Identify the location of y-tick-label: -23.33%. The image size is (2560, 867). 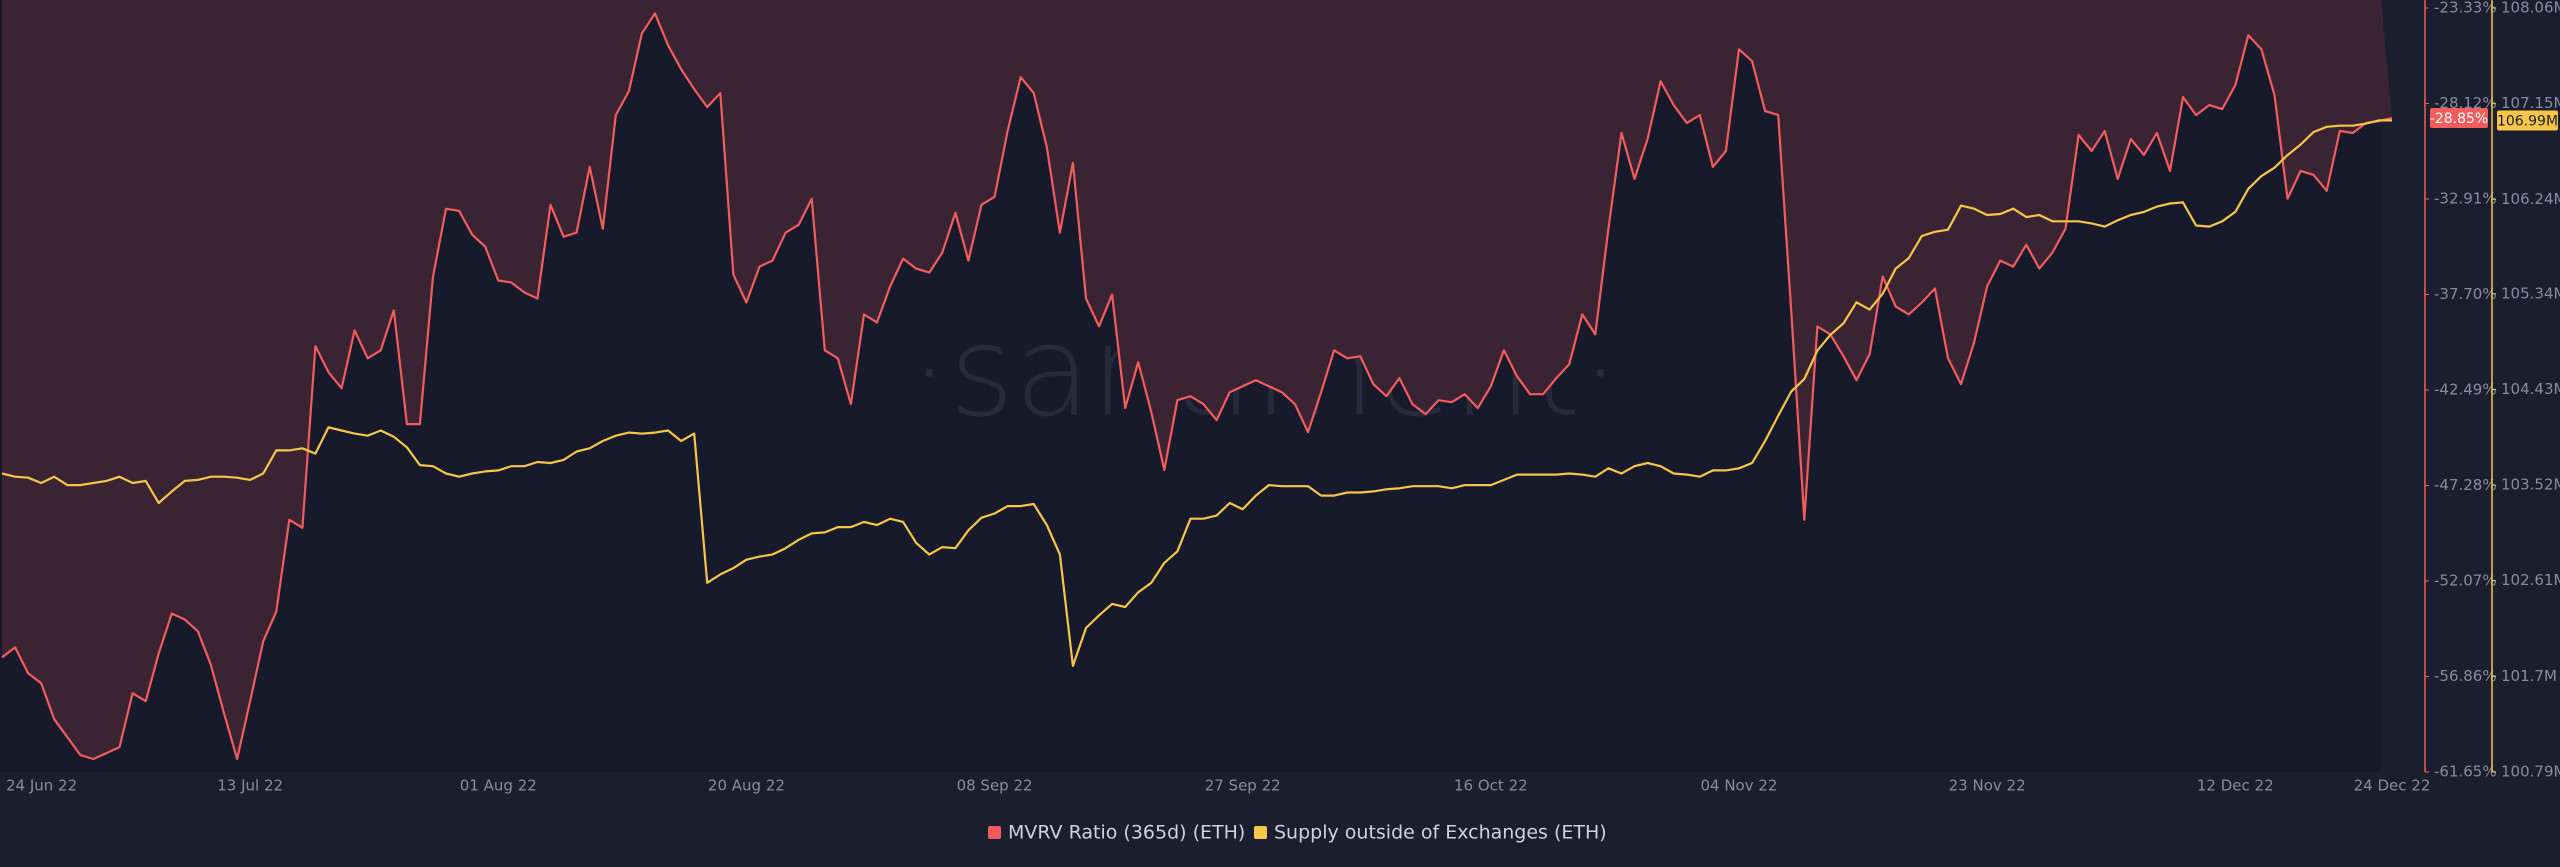
(2465, 8).